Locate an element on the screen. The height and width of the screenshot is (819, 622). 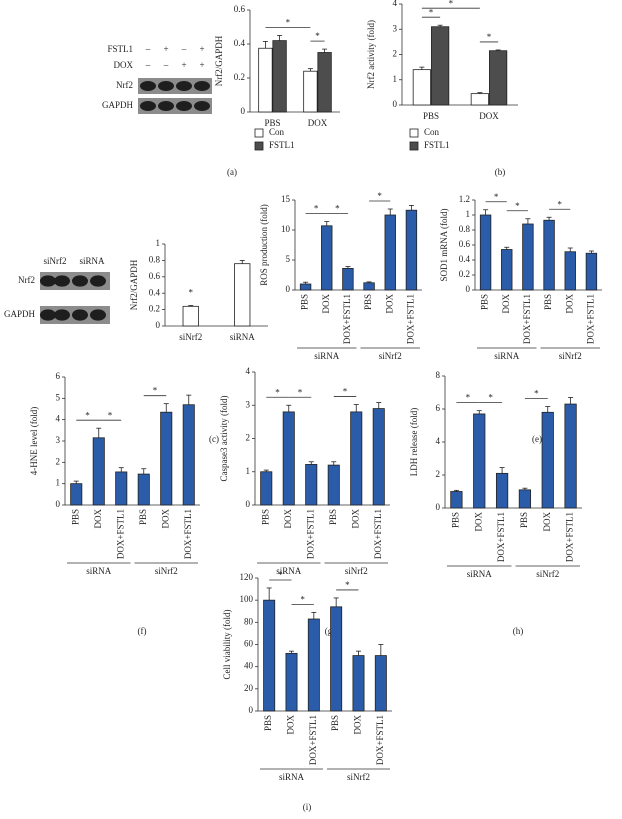
y-tick-label: 15 is located at coordinates (286, 199).